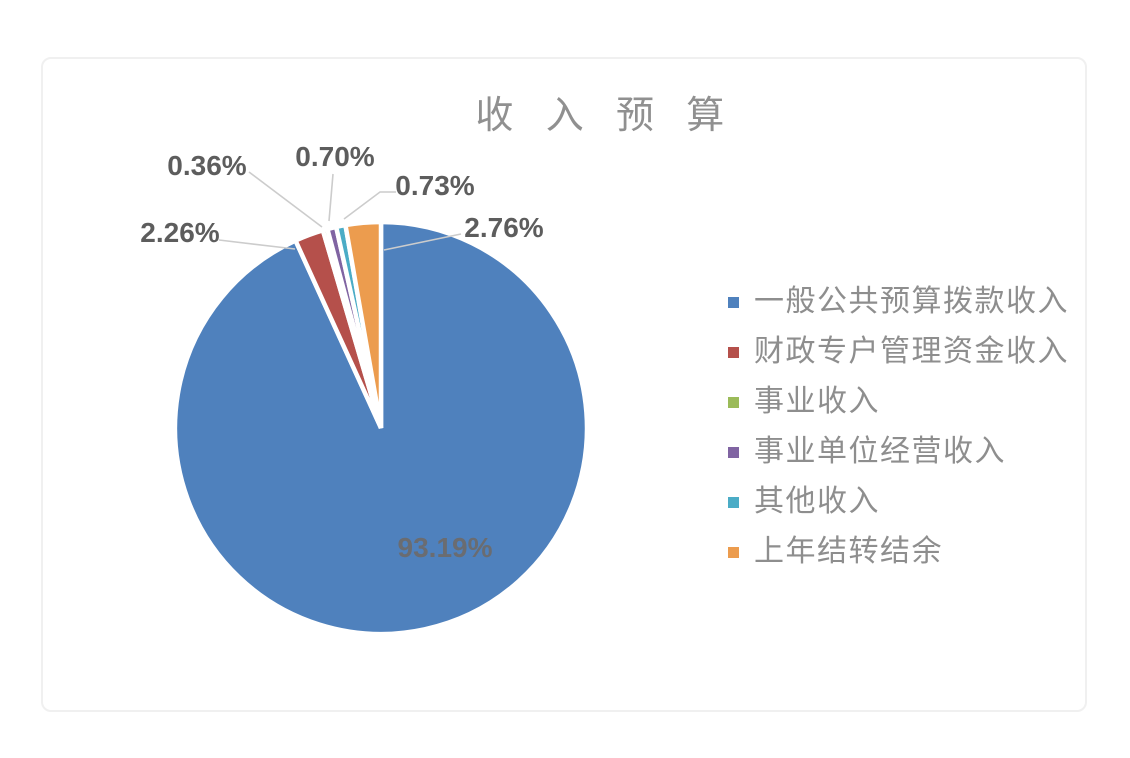 The height and width of the screenshot is (758, 1130). What do you see at coordinates (880, 451) in the screenshot?
I see `legend-label: 事业单位经营收入` at bounding box center [880, 451].